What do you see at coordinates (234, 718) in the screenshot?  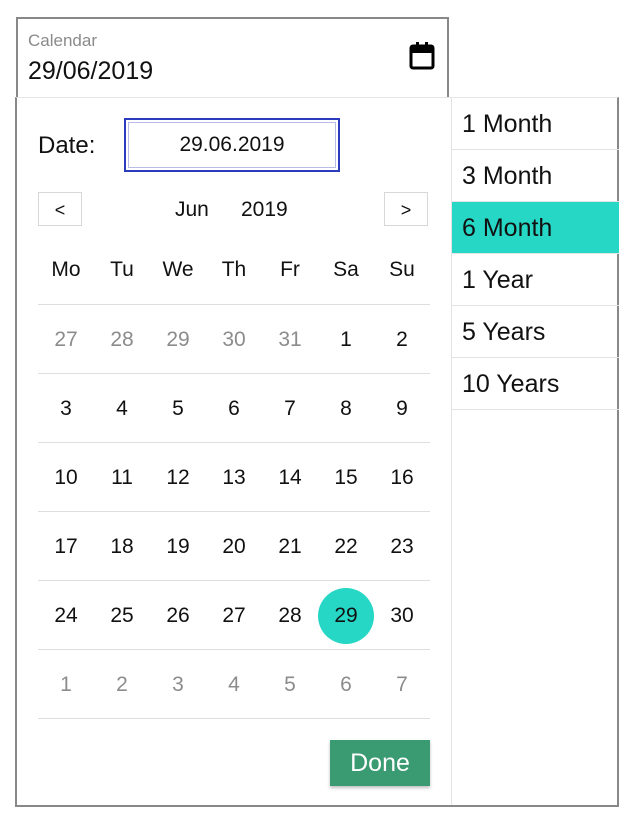 I see `grid-bottom-rule` at bounding box center [234, 718].